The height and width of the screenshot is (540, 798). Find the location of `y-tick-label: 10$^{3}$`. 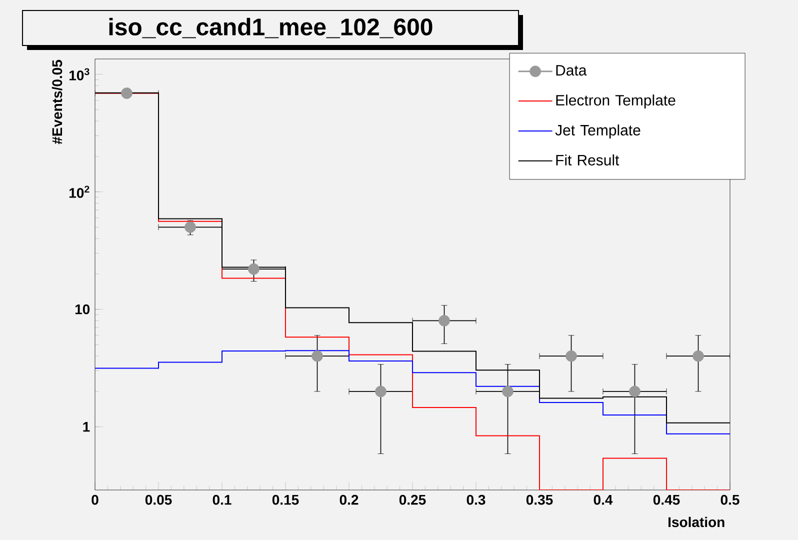

y-tick-label: 10$^{3}$ is located at coordinates (80, 74).